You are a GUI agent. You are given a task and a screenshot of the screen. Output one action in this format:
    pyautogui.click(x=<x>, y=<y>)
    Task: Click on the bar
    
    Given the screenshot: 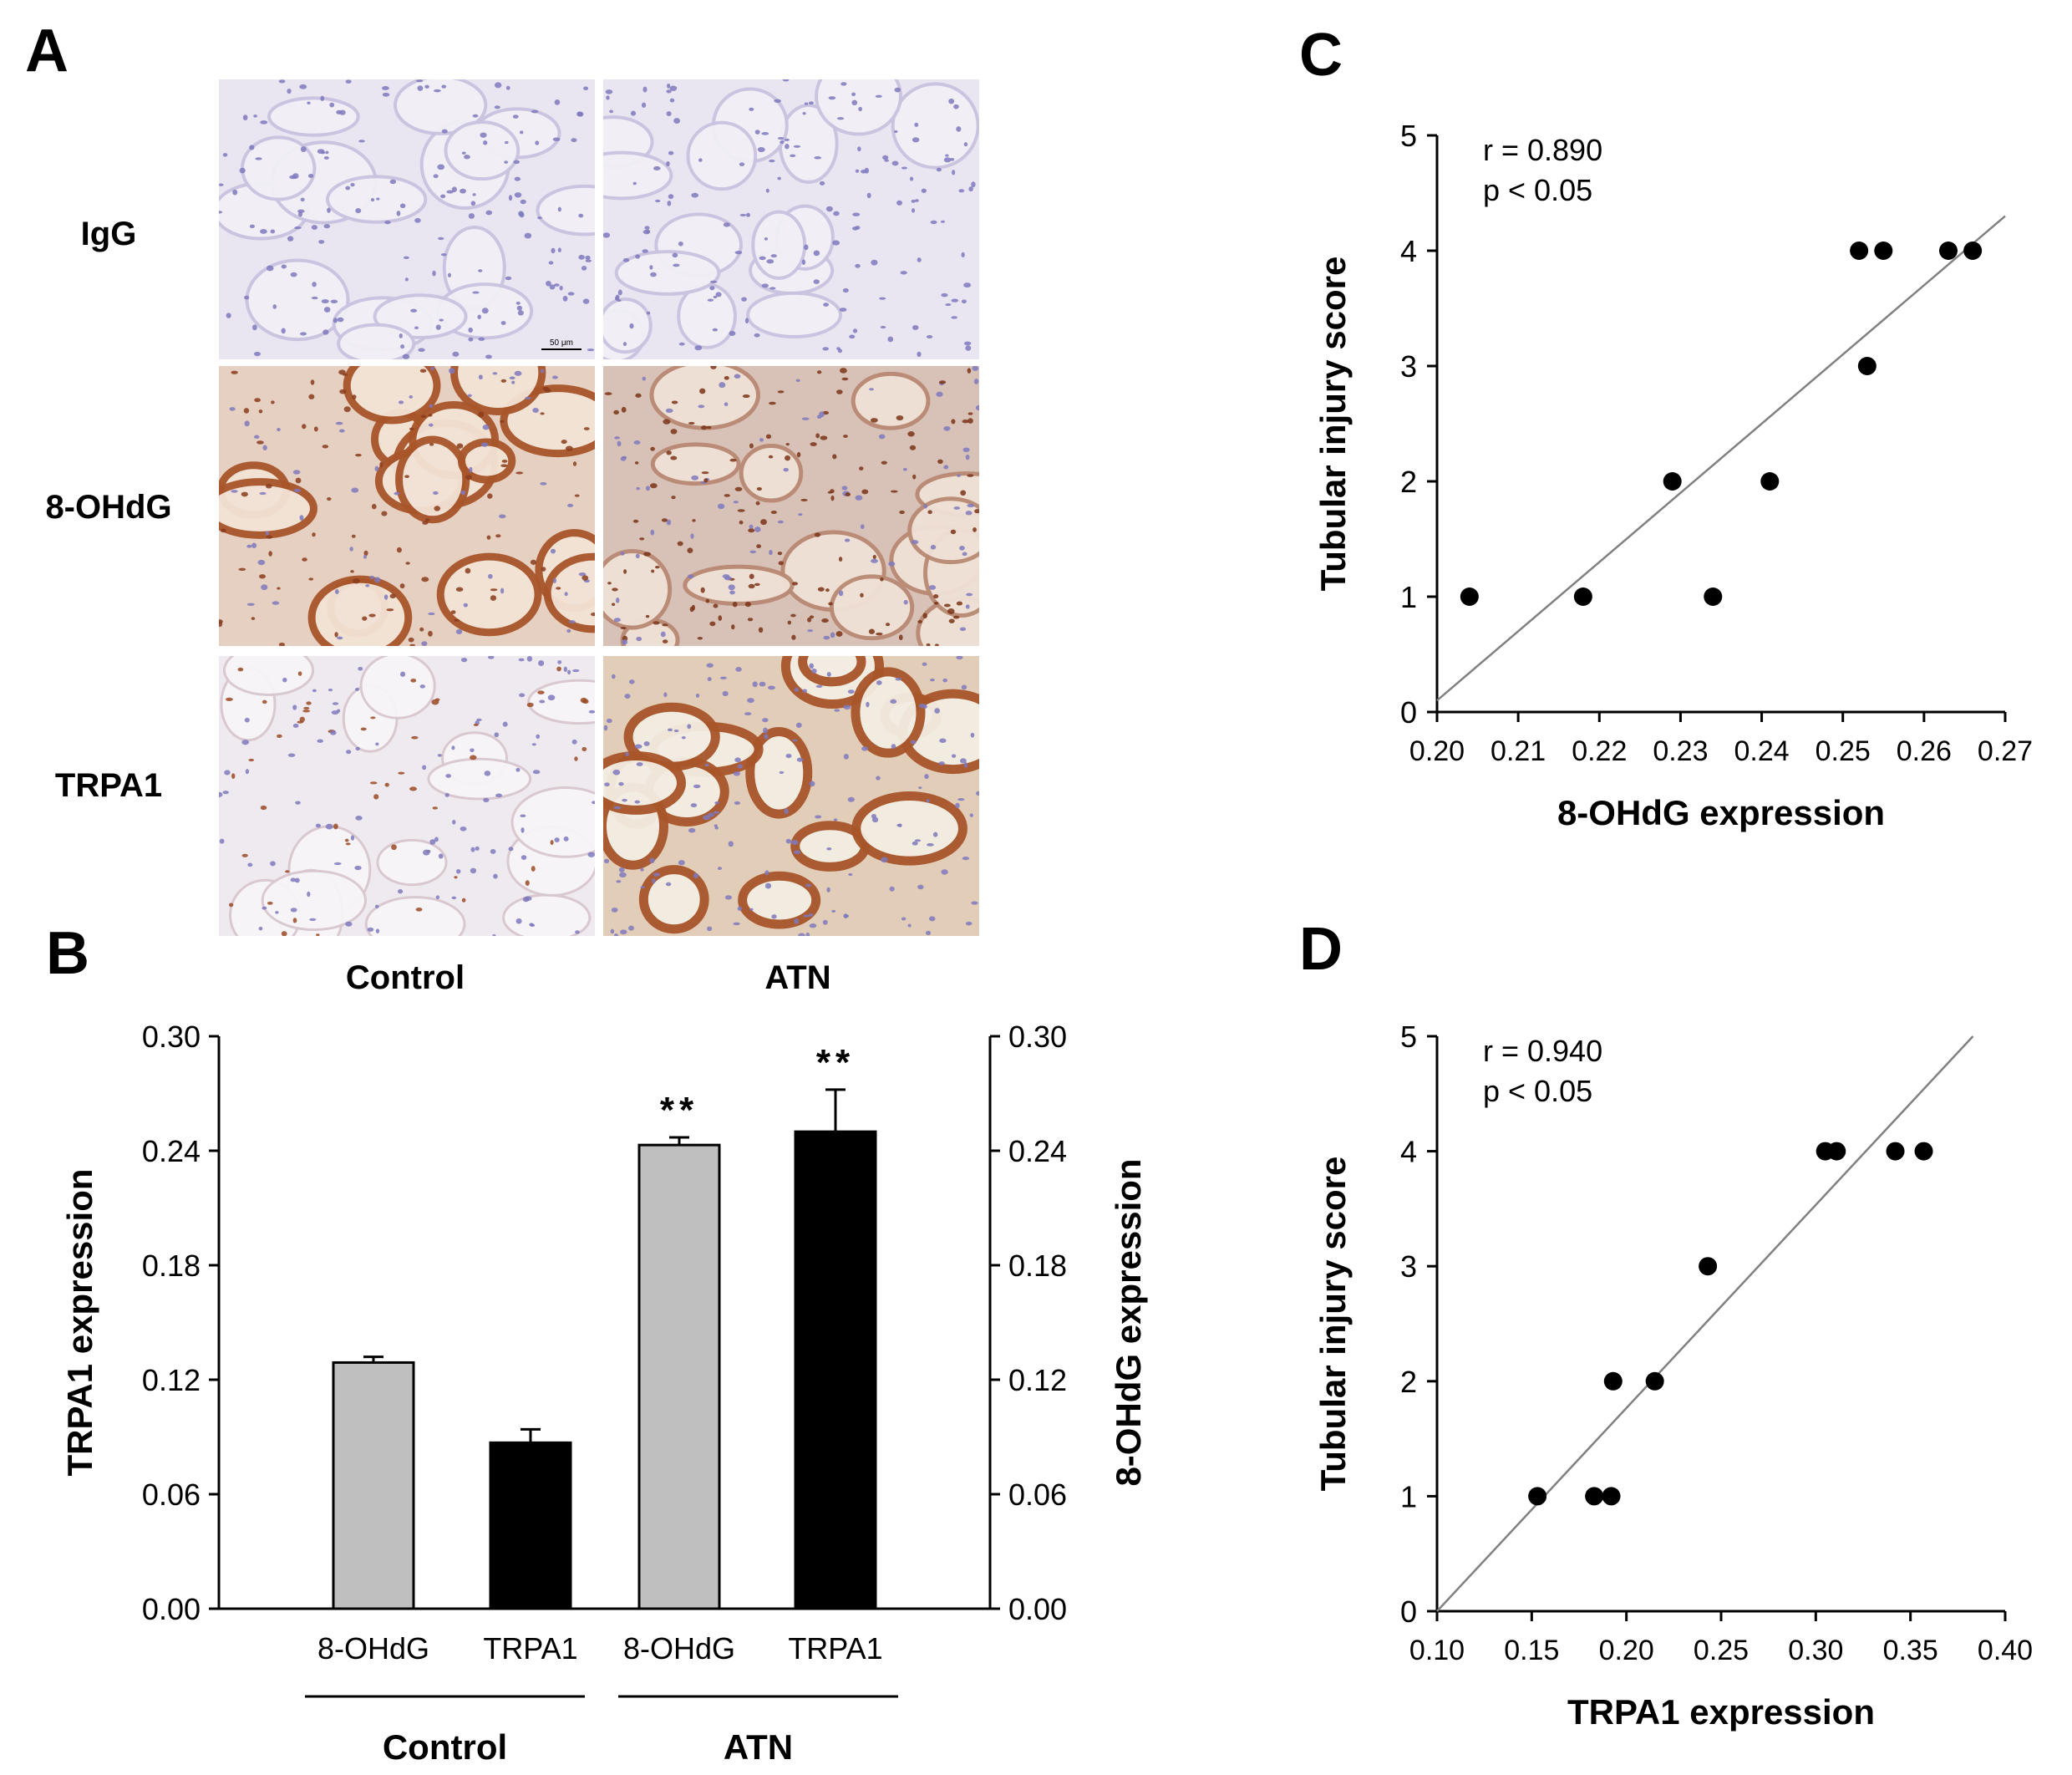 What is the action you would take?
    pyautogui.click(x=835, y=1370)
    